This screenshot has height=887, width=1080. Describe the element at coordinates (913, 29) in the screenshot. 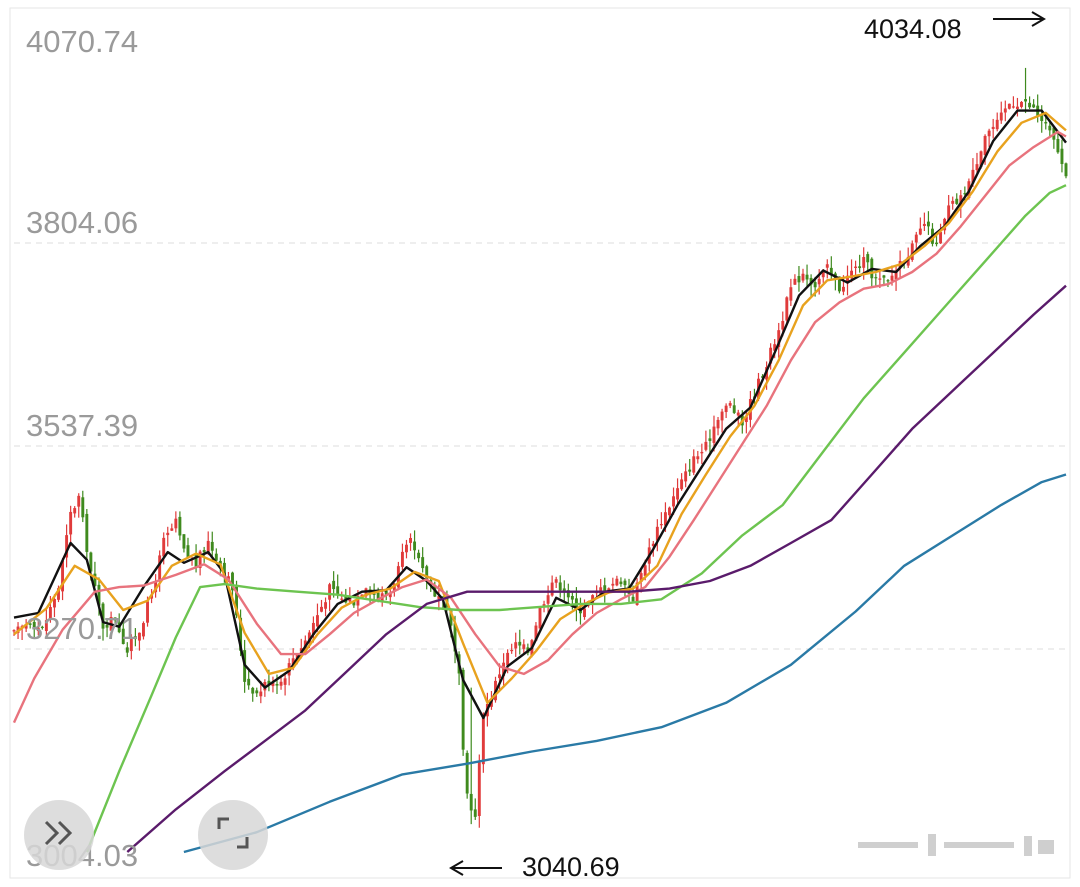

I see `high-label: 4034.08` at that location.